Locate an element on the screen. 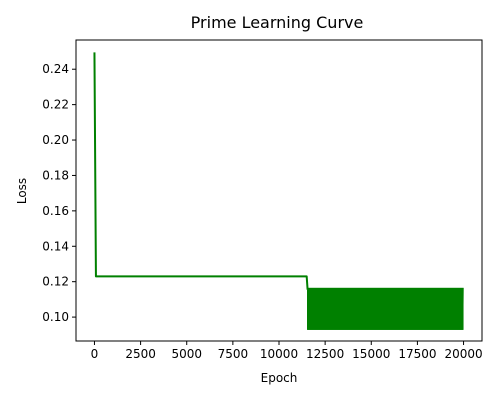  x-tick-label: 17500 is located at coordinates (417, 354).